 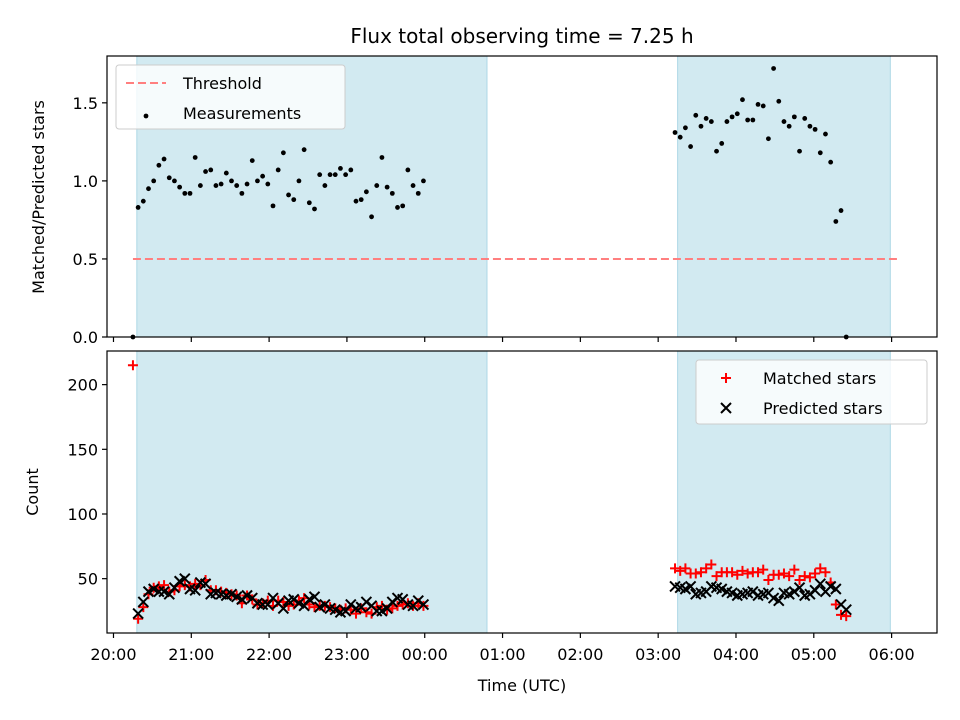 What do you see at coordinates (502, 654) in the screenshot?
I see `x-tick-label: 01:00` at bounding box center [502, 654].